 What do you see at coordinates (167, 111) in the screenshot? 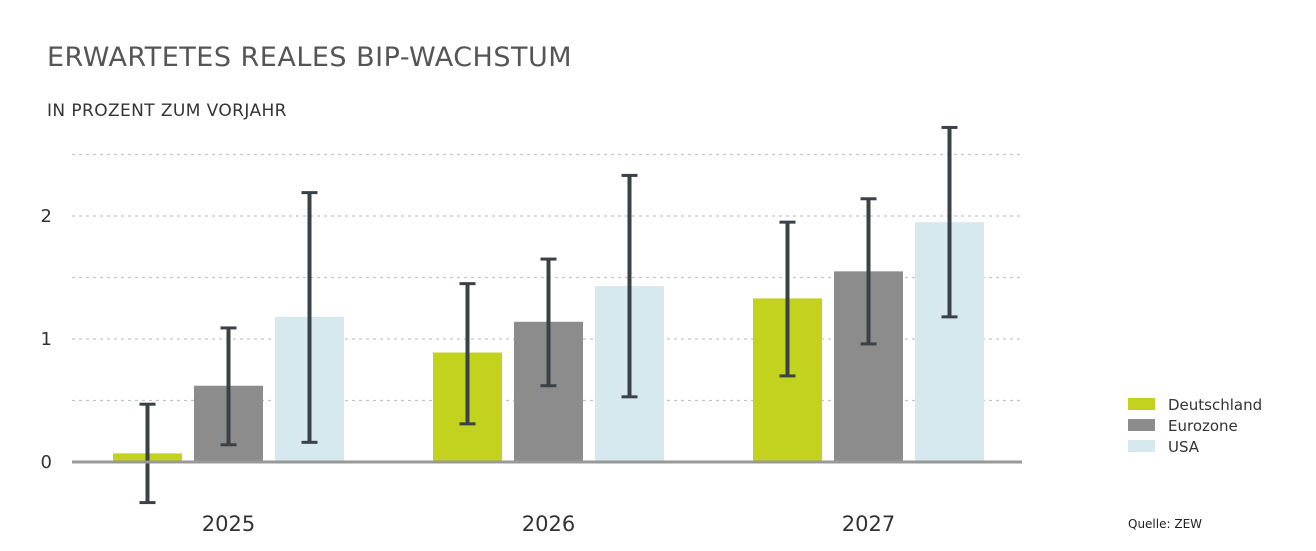
I see `chart-subtitle: IN PROZENT ZUM VORJAHR` at bounding box center [167, 111].